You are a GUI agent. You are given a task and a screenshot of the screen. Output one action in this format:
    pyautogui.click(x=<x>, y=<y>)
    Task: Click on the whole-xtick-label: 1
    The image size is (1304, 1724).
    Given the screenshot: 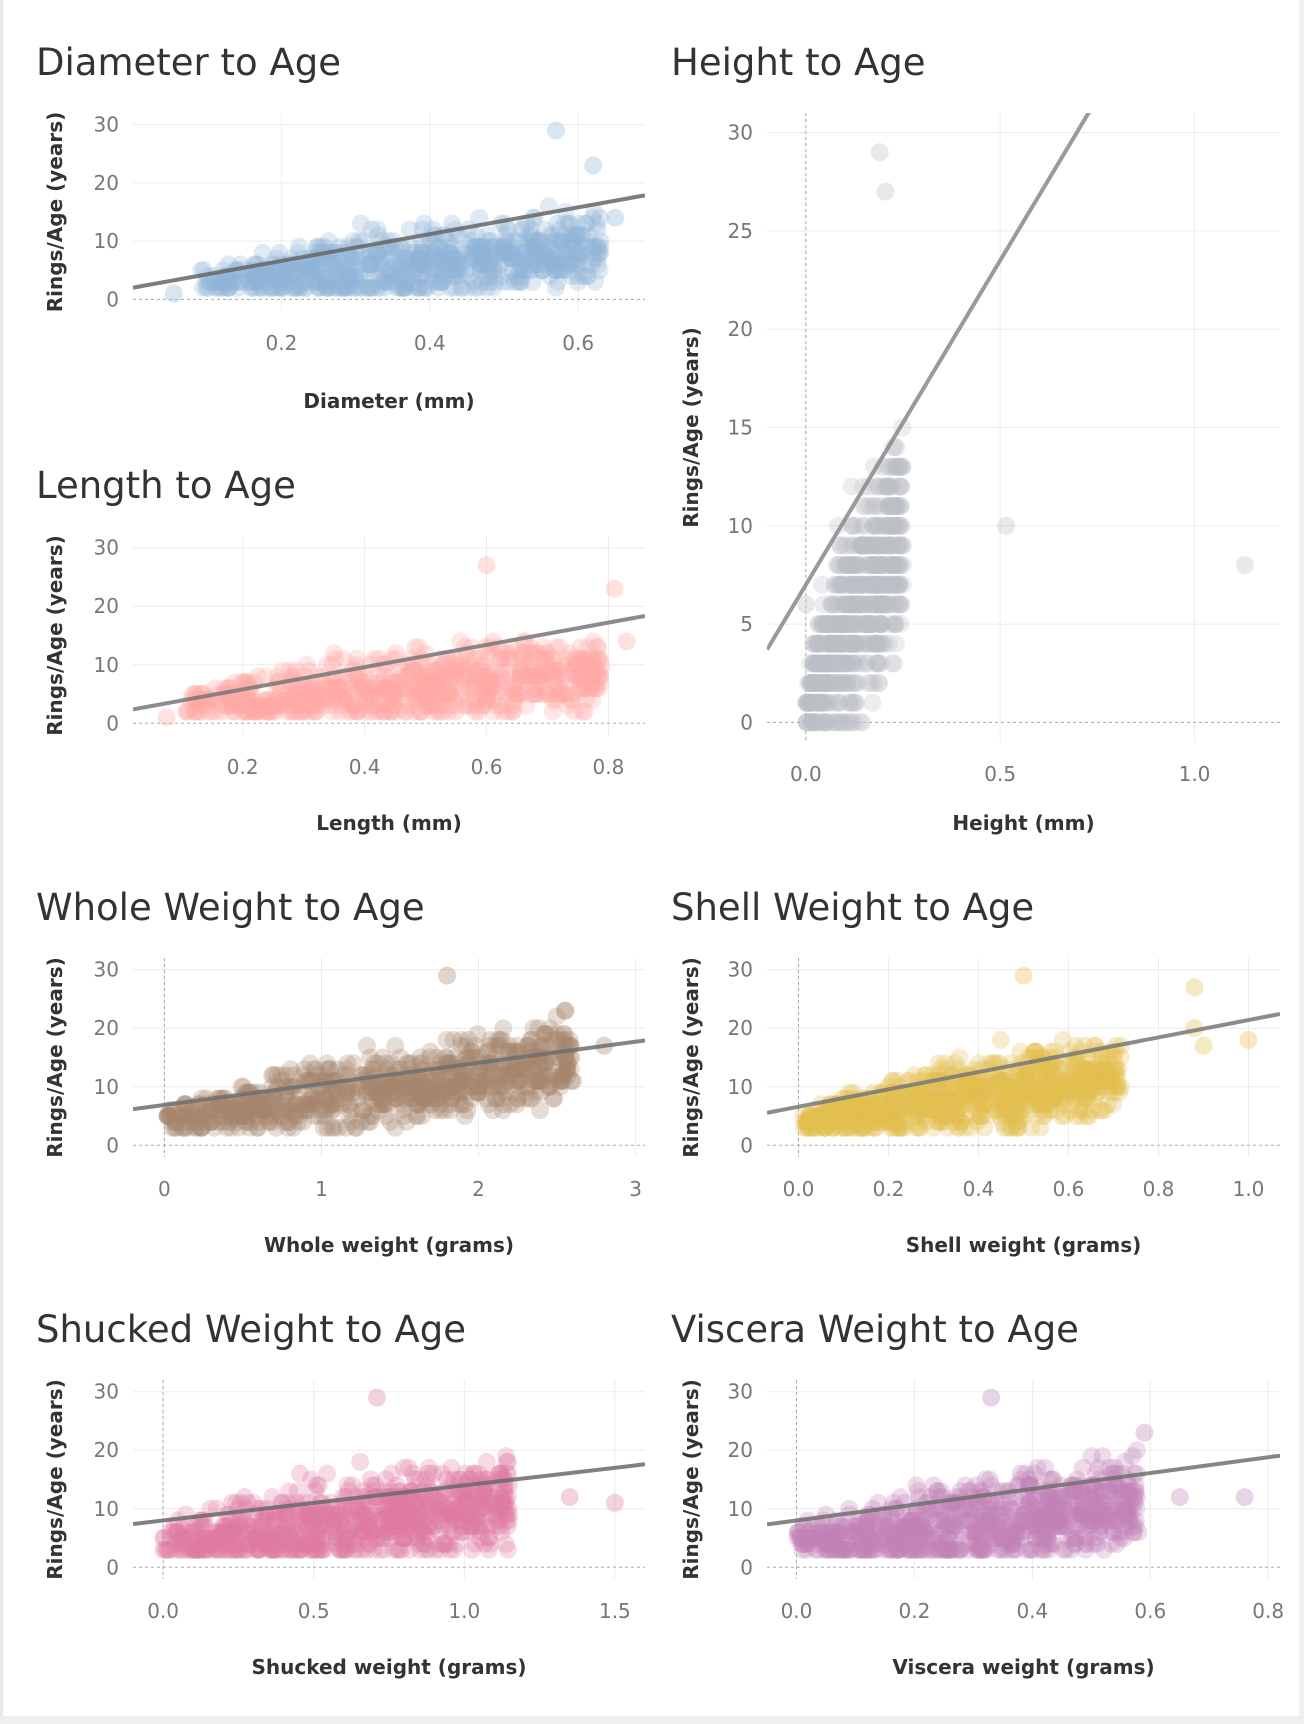 What is the action you would take?
    pyautogui.click(x=321, y=1189)
    